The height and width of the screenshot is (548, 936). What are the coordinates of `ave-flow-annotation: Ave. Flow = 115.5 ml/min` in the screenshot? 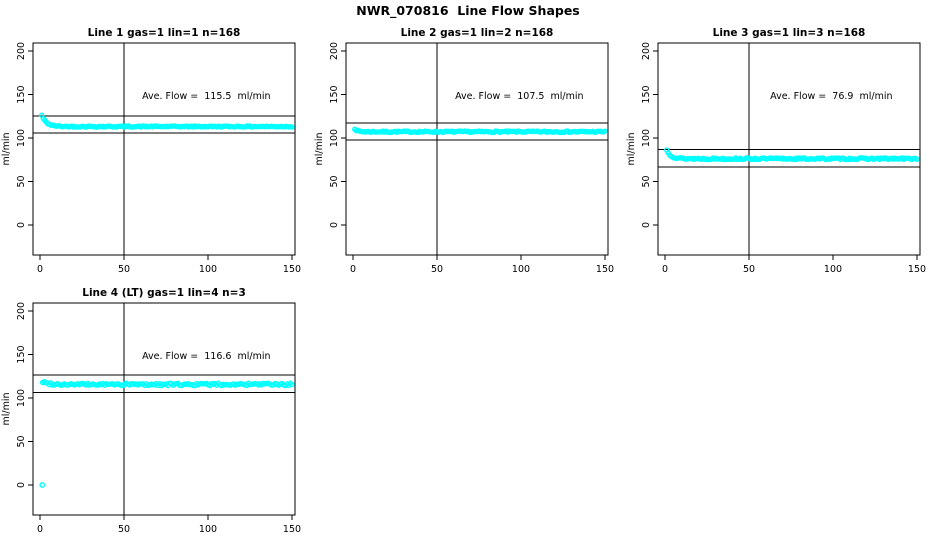 It's located at (206, 96).